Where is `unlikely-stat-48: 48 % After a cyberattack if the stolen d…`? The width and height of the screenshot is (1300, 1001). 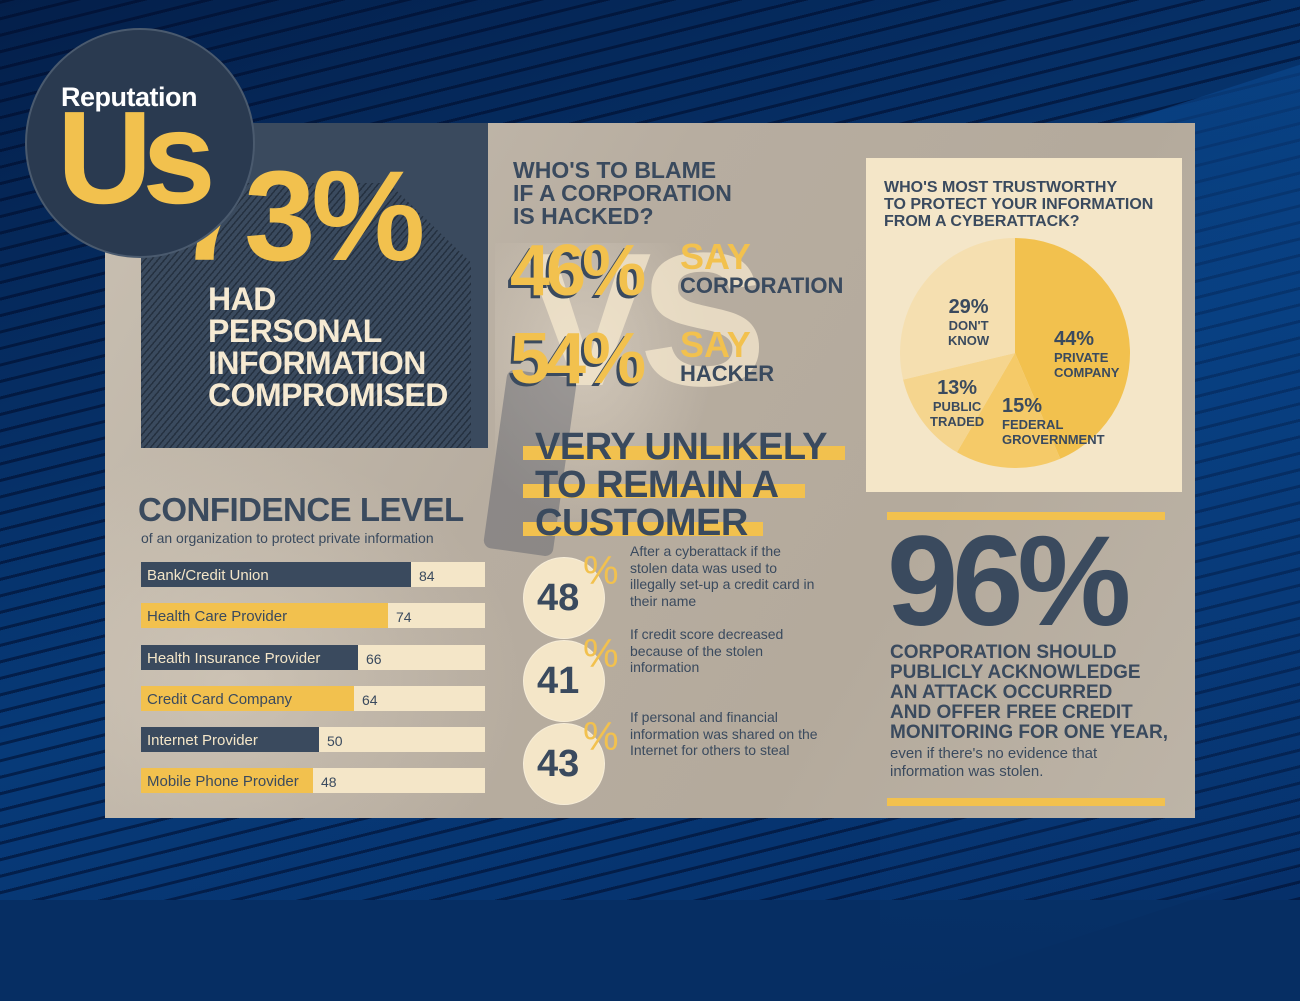 unlikely-stat-48: 48 % After a cyberattack if the stolen d… is located at coordinates (673, 591).